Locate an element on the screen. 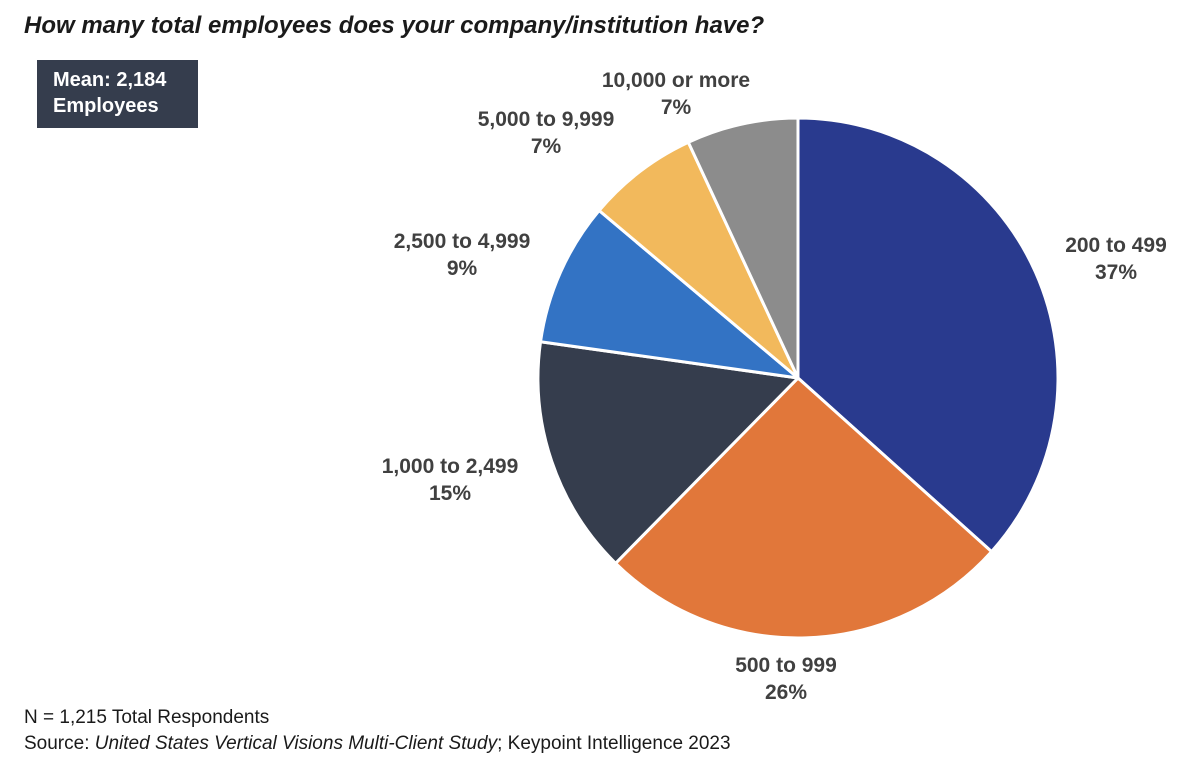  slice-category-label: 2,500 to 4,999 is located at coordinates (462, 241).